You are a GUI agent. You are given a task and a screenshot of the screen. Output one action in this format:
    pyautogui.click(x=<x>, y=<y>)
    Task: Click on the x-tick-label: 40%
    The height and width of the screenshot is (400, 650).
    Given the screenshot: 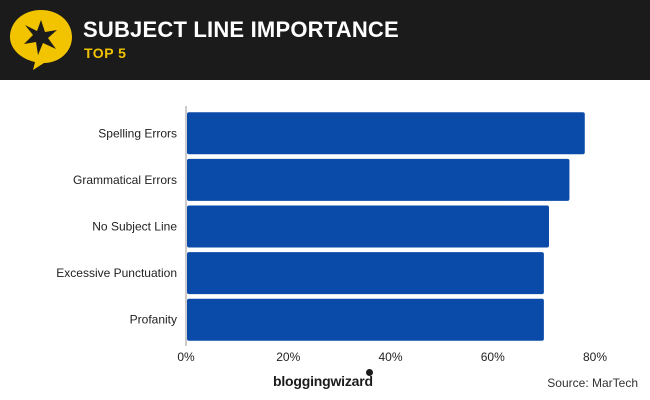 What is the action you would take?
    pyautogui.click(x=390, y=357)
    